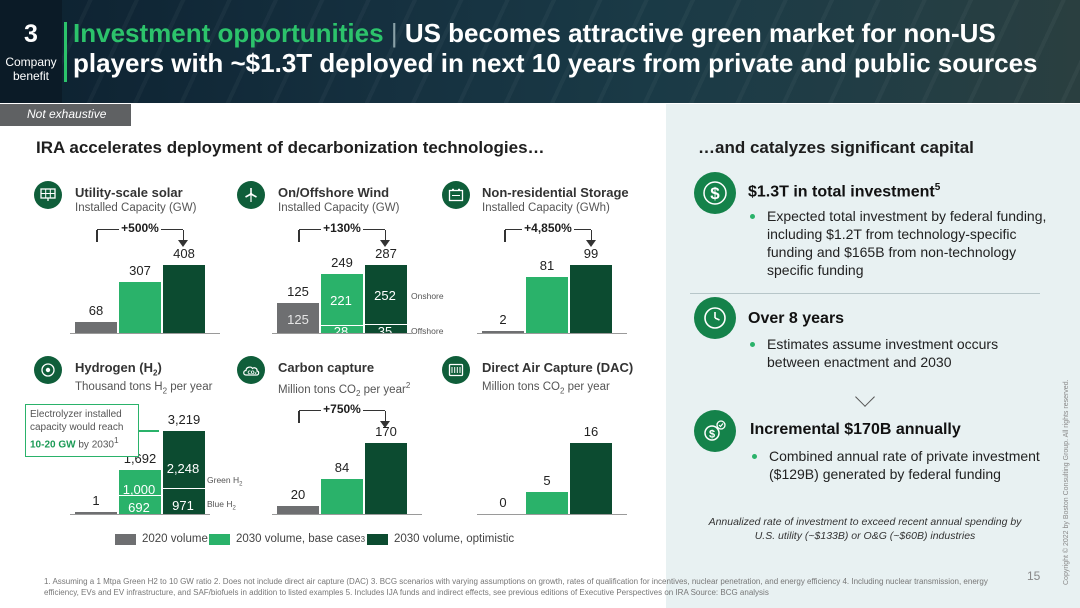  I want to click on bar-wind-optimistic-onshore, so click(386, 295).